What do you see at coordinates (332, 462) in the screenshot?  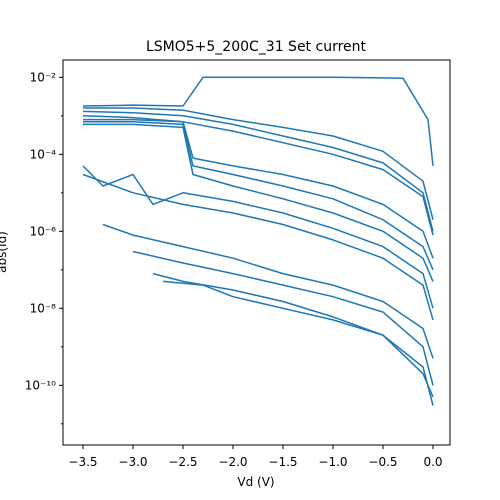 I see `x-tick-label: −1.0` at bounding box center [332, 462].